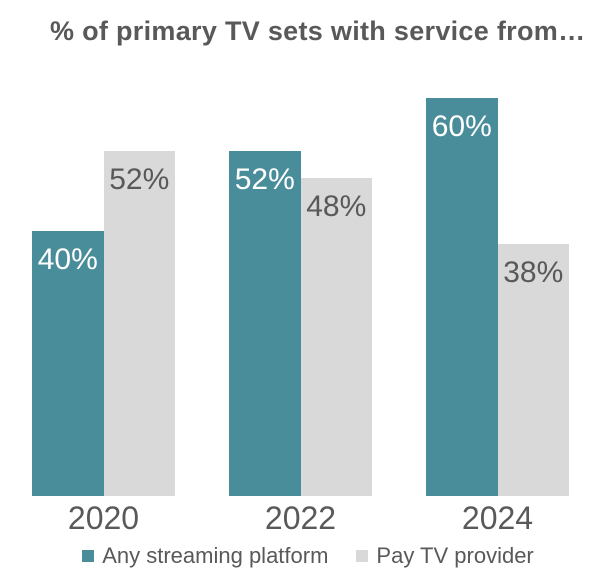 The width and height of the screenshot is (616, 578). Describe the element at coordinates (362, 556) in the screenshot. I see `legend-swatch-paytv-icon` at that location.